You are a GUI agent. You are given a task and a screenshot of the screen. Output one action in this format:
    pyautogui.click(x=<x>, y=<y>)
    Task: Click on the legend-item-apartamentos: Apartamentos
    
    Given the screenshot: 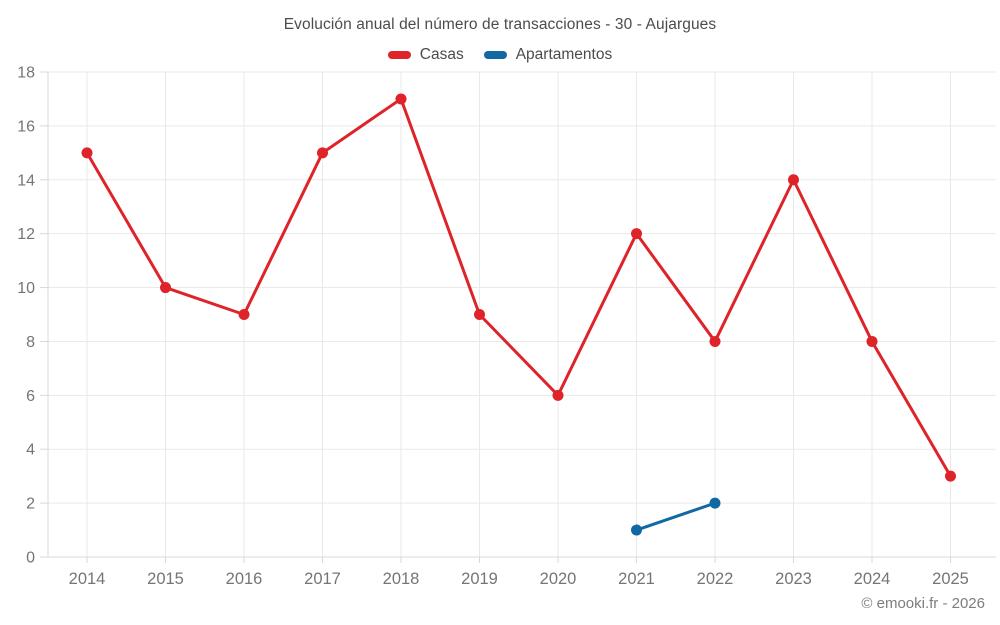 What is the action you would take?
    pyautogui.click(x=548, y=55)
    